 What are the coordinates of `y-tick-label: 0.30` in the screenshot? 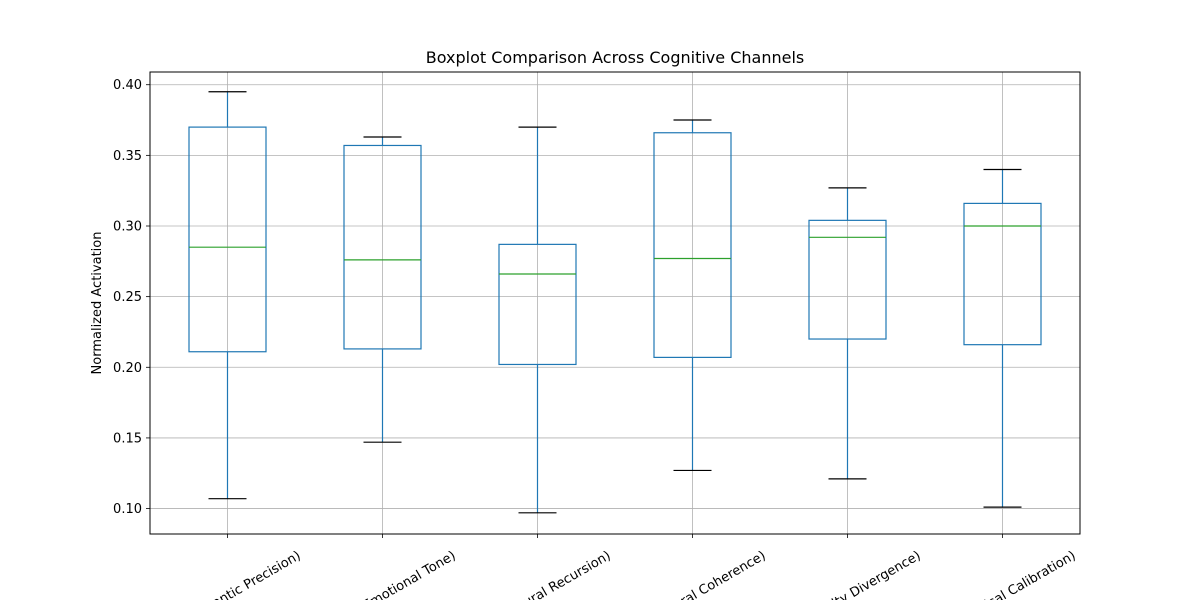 It's located at (127, 227).